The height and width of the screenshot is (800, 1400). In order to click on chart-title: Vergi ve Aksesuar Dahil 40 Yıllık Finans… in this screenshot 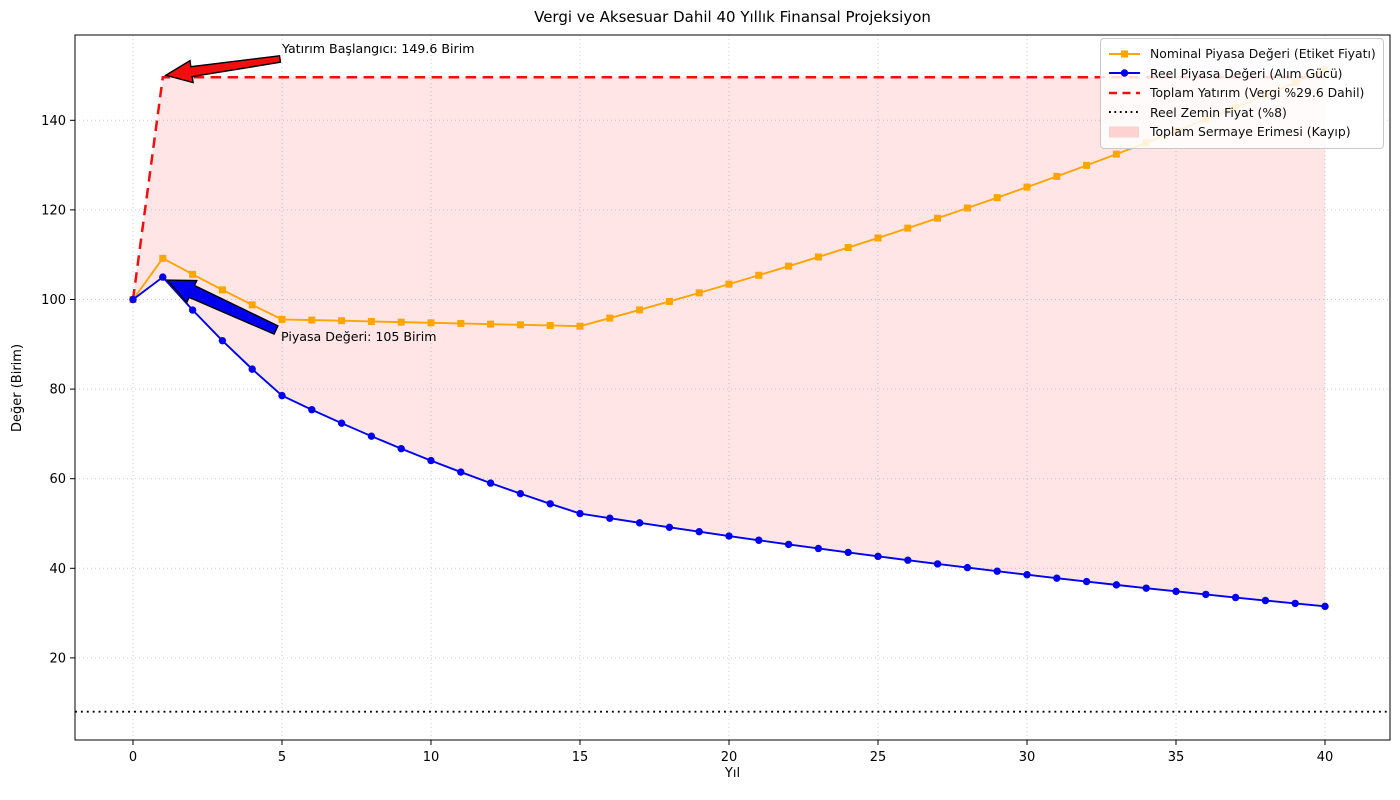, I will do `click(732, 17)`.